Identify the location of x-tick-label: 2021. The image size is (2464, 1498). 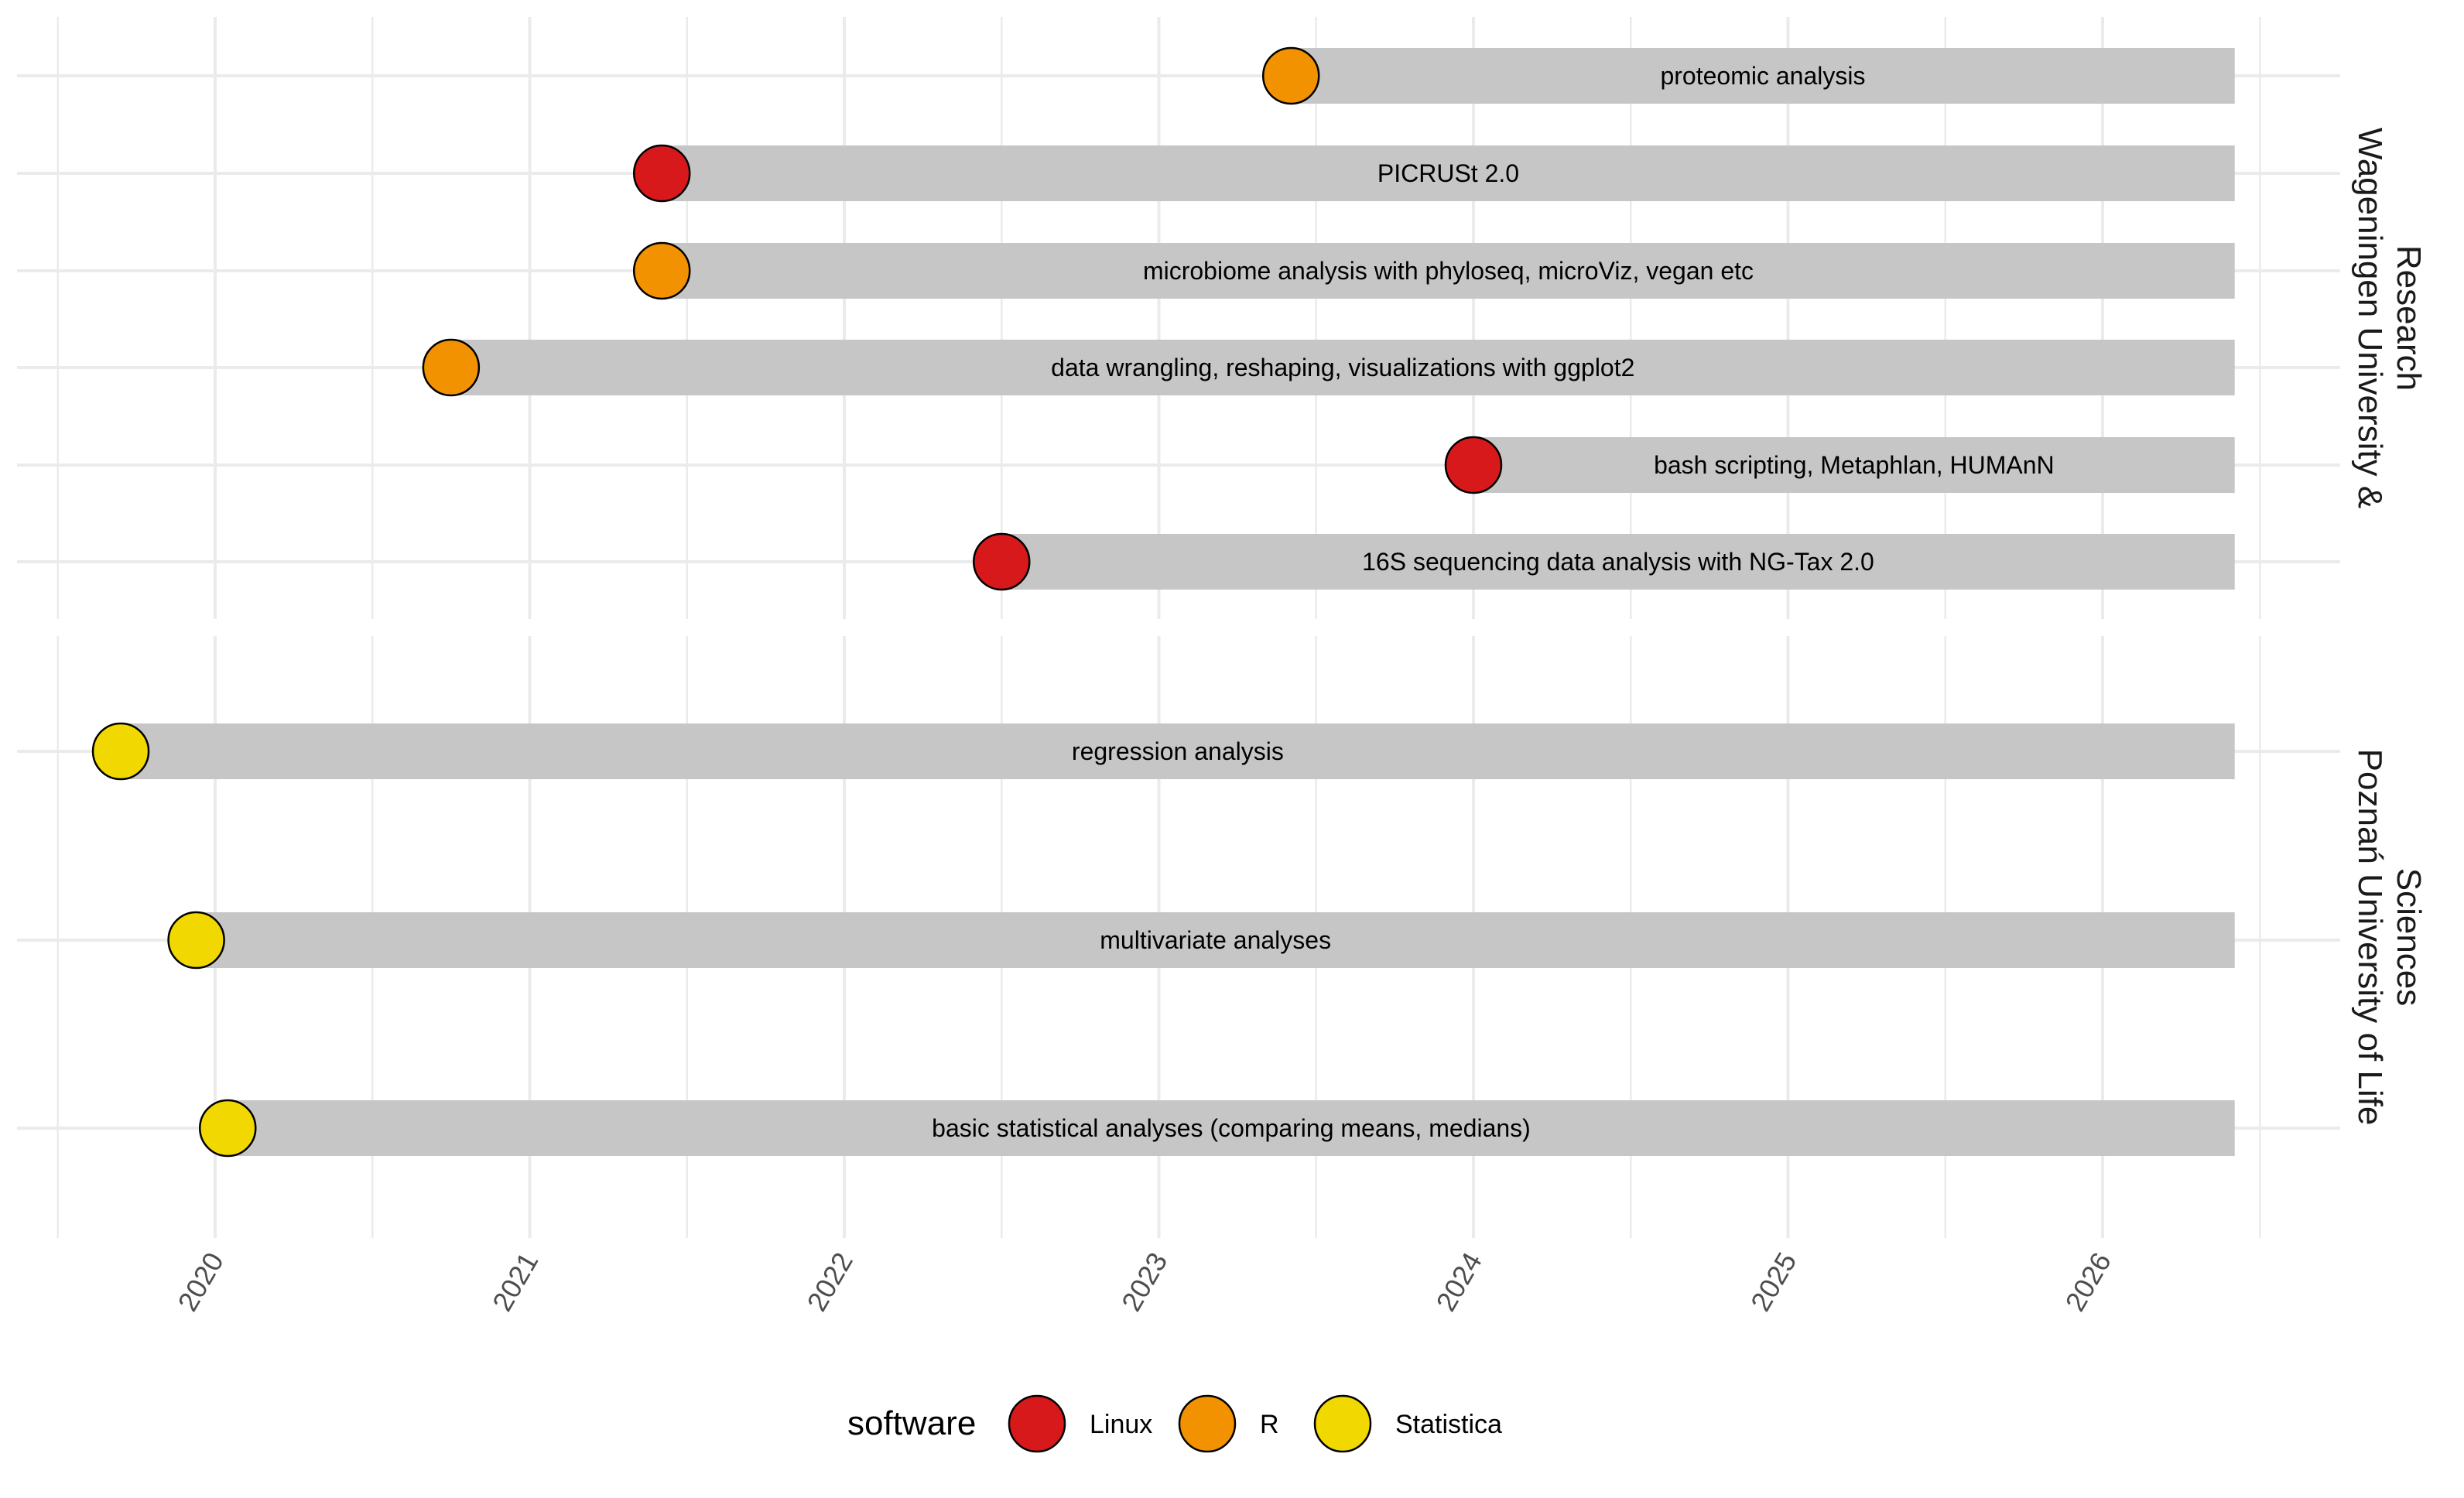
(515, 1282).